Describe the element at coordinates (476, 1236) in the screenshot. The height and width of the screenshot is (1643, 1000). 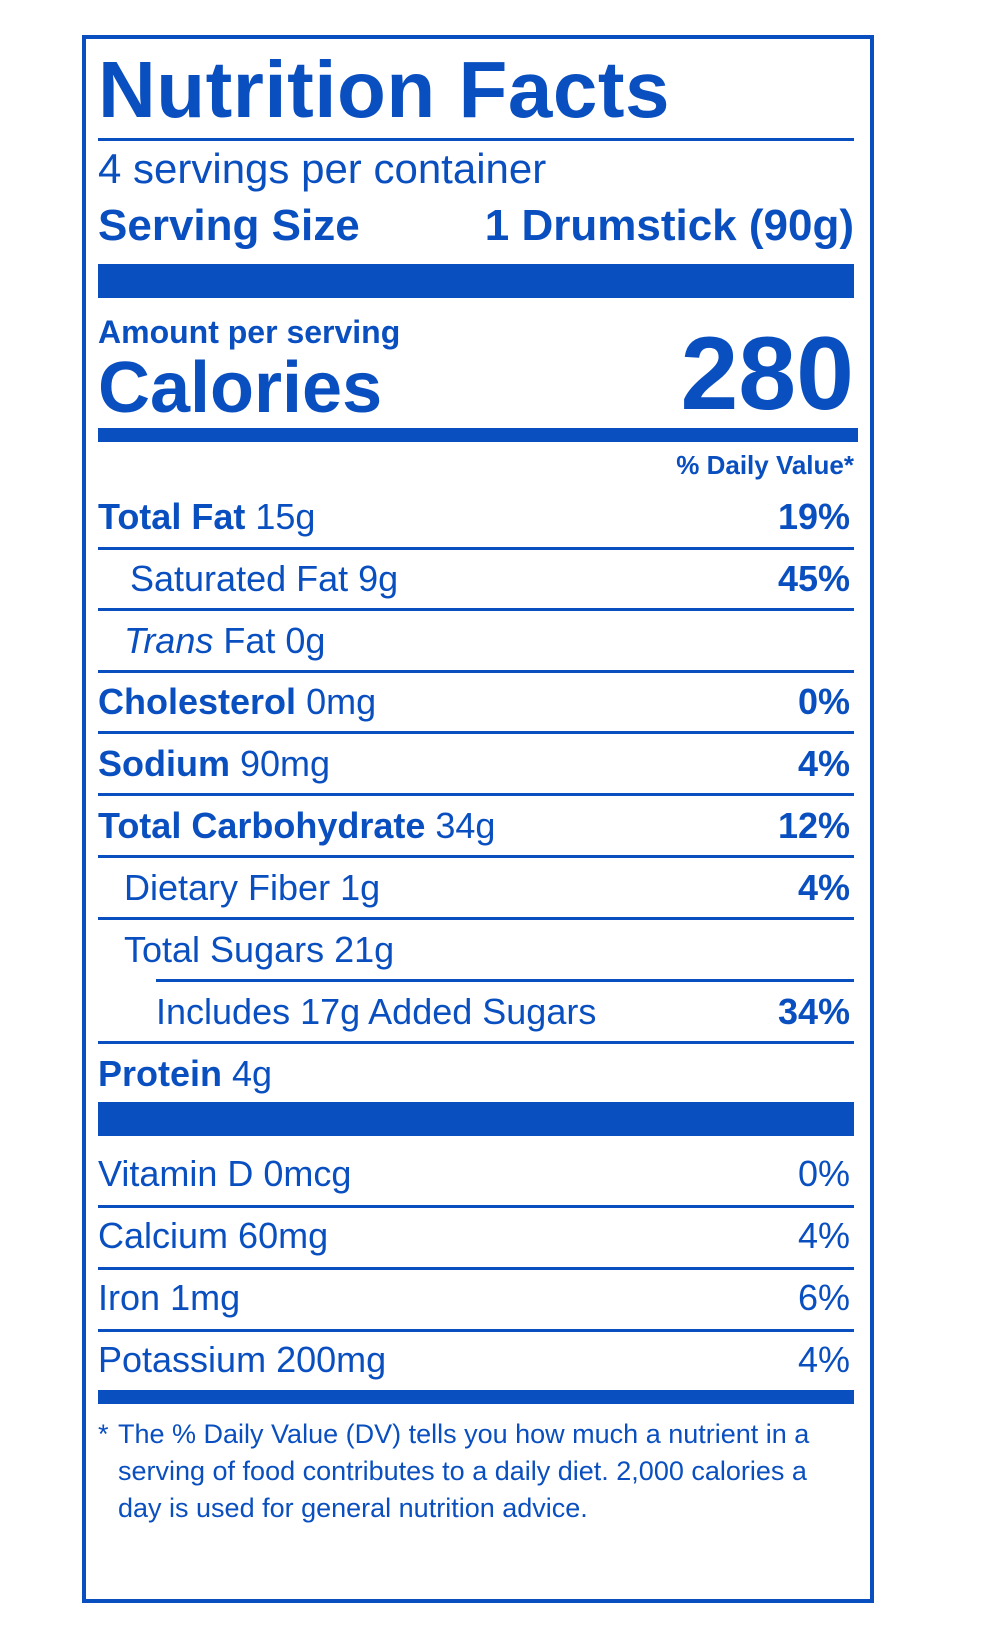
I see `vitamin-row-calcium: Calcium 60mg 4%` at that location.